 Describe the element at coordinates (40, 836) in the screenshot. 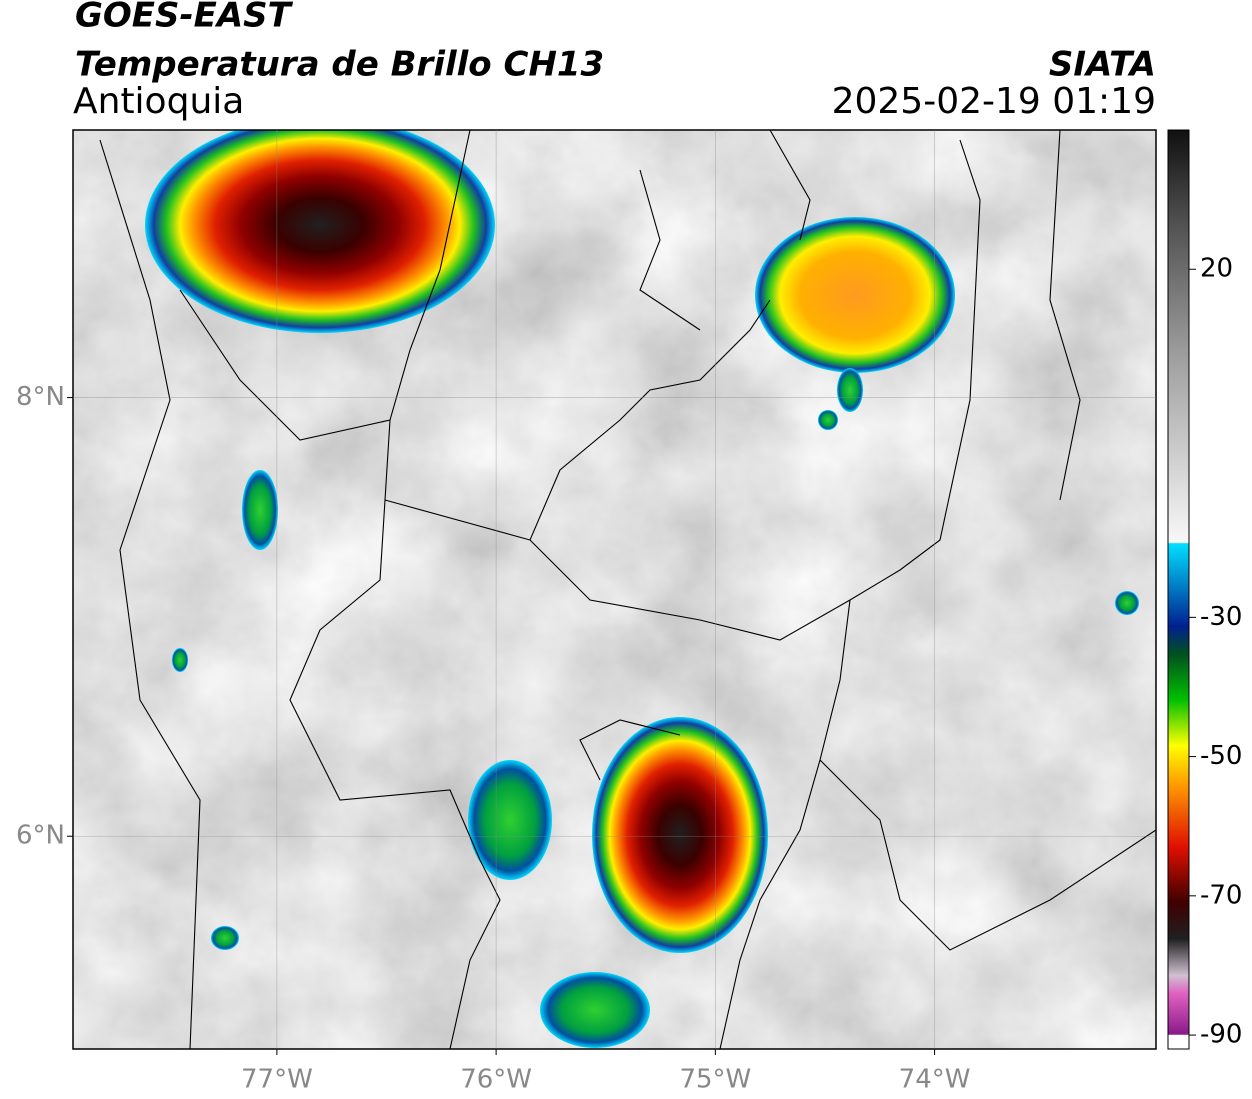

I see `y-tick-label: 6°N` at that location.